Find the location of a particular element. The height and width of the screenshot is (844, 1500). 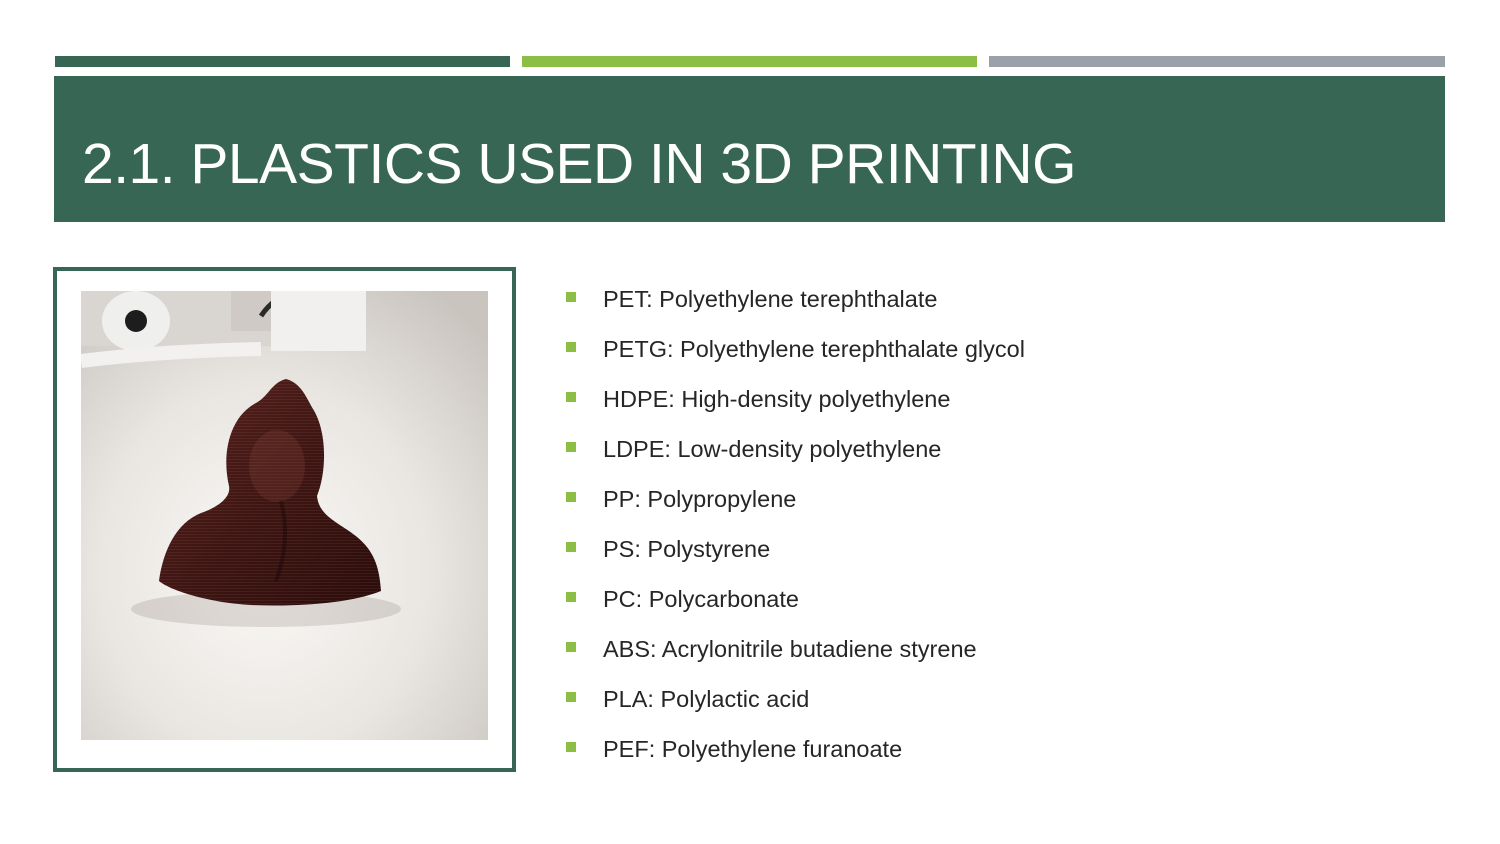

3d-printed-bust-photo is located at coordinates (284, 515).